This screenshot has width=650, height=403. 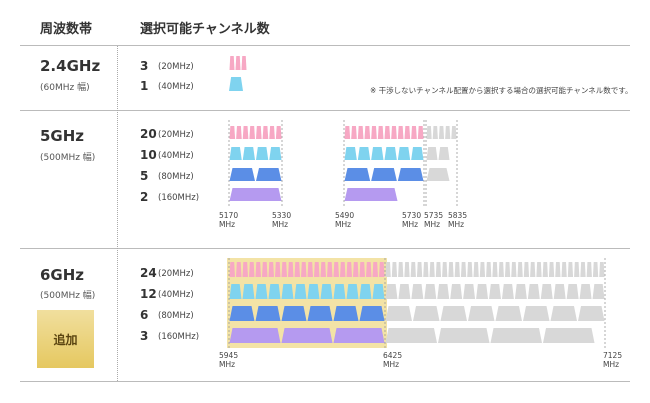 I want to click on width-5-40: (40MHz), so click(x=176, y=156).